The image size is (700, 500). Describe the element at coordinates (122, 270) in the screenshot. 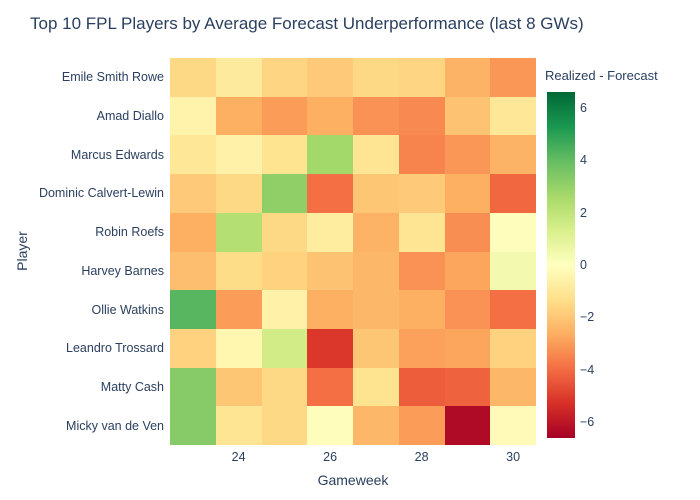

I see `y-axis-label: Harvey Barnes` at that location.